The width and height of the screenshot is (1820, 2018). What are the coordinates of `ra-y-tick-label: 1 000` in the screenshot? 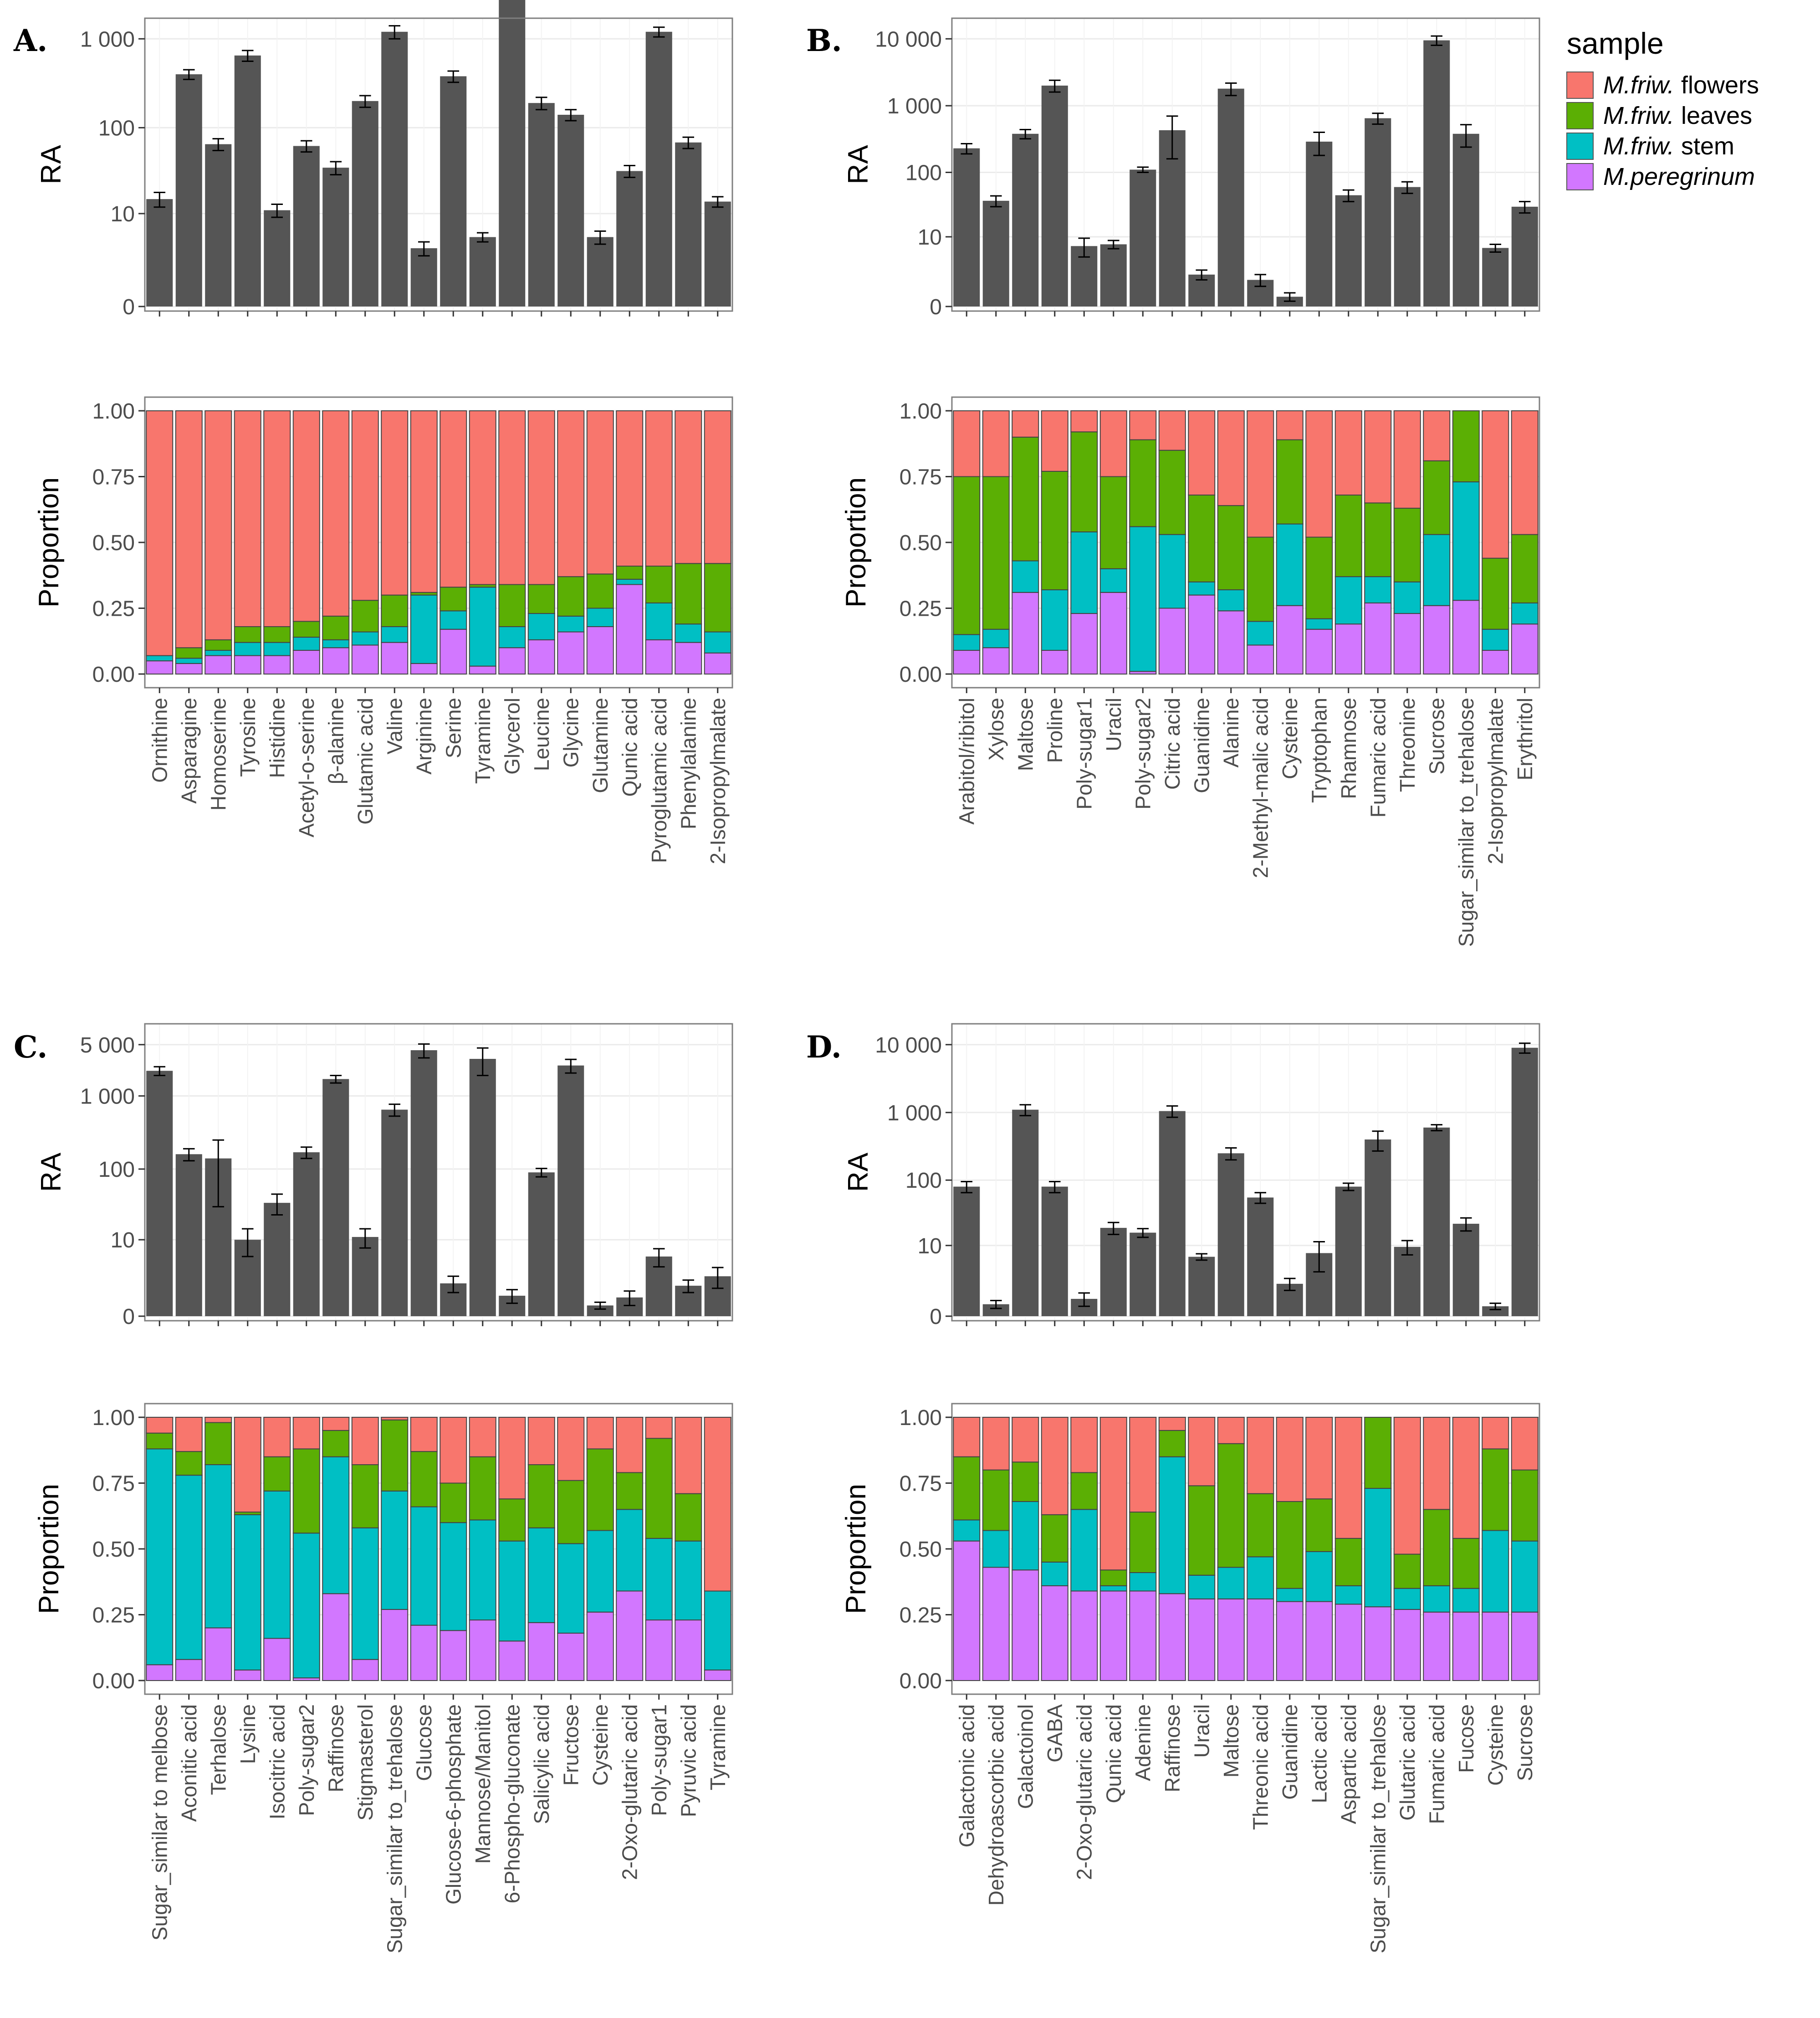 It's located at (915, 1113).